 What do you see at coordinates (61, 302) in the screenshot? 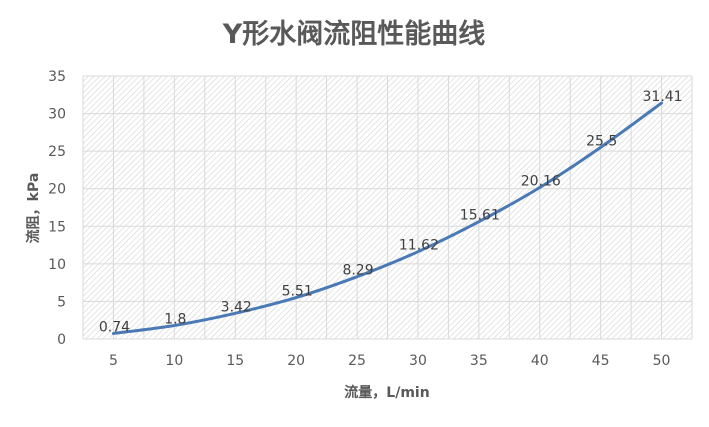
I see `y-tick-label: 5` at bounding box center [61, 302].